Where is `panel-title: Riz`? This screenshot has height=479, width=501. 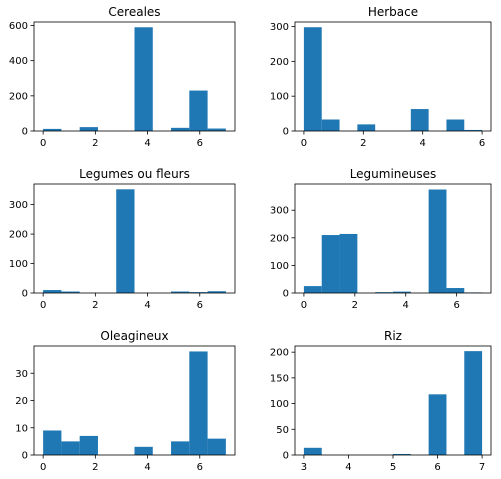 panel-title: Riz is located at coordinates (393, 336).